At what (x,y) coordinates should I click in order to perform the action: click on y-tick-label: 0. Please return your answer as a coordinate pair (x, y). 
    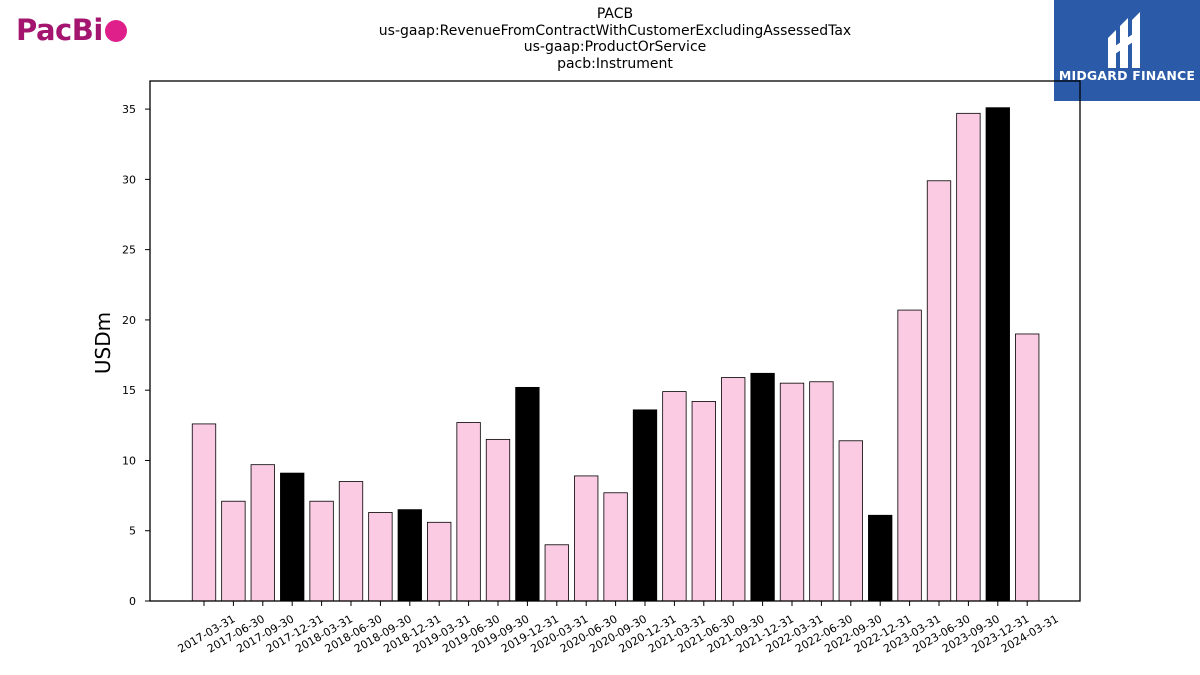
    Looking at the image, I should click on (132, 601).